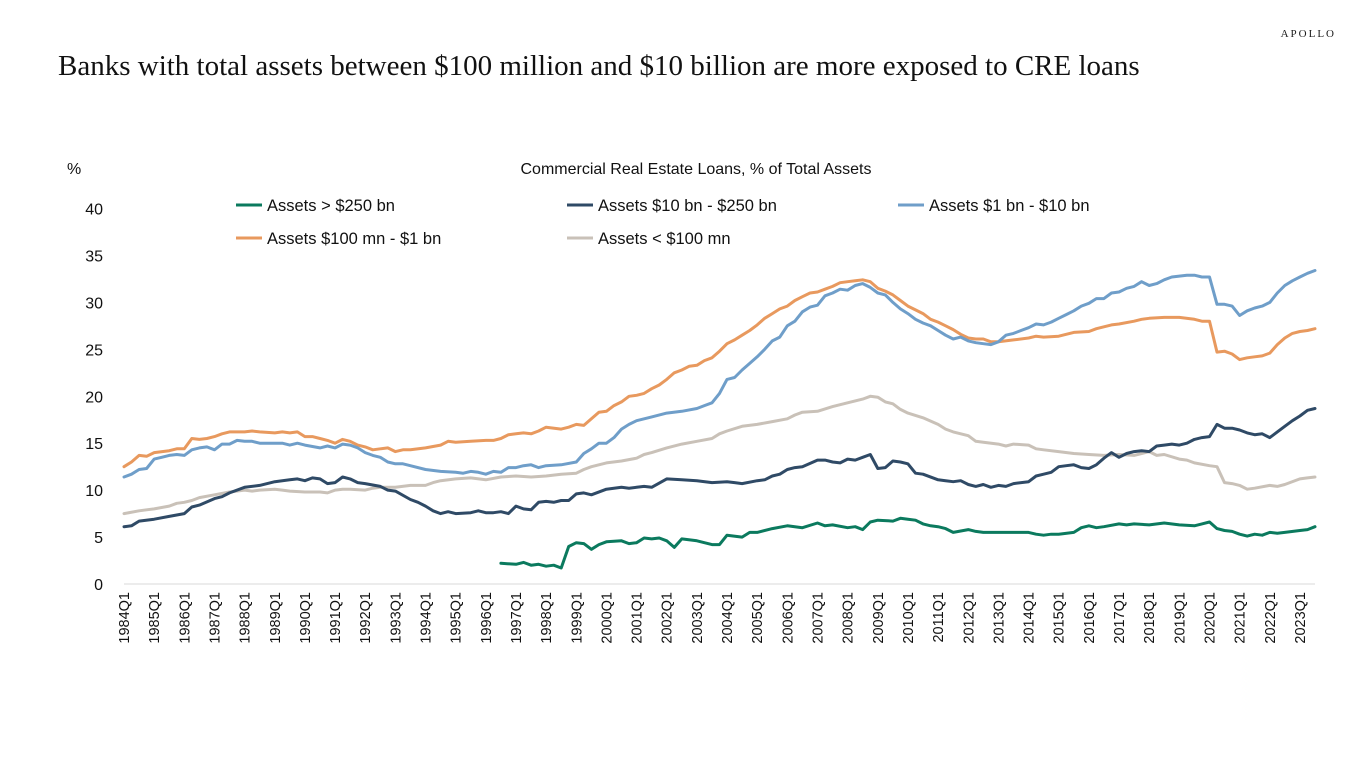 This screenshot has height=768, width=1366. I want to click on x-tick-label: 2018Q1, so click(1150, 618).